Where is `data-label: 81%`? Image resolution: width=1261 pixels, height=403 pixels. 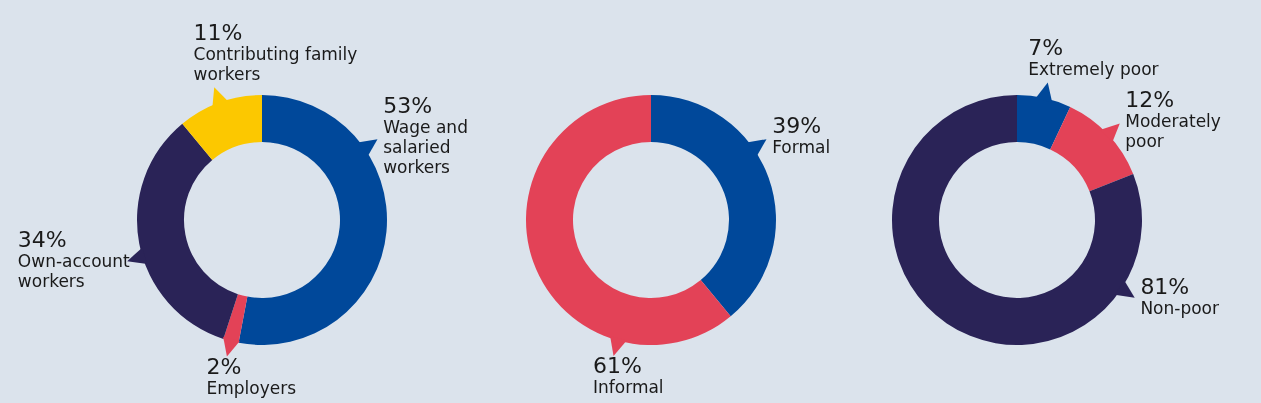 data-label: 81% is located at coordinates (1165, 286).